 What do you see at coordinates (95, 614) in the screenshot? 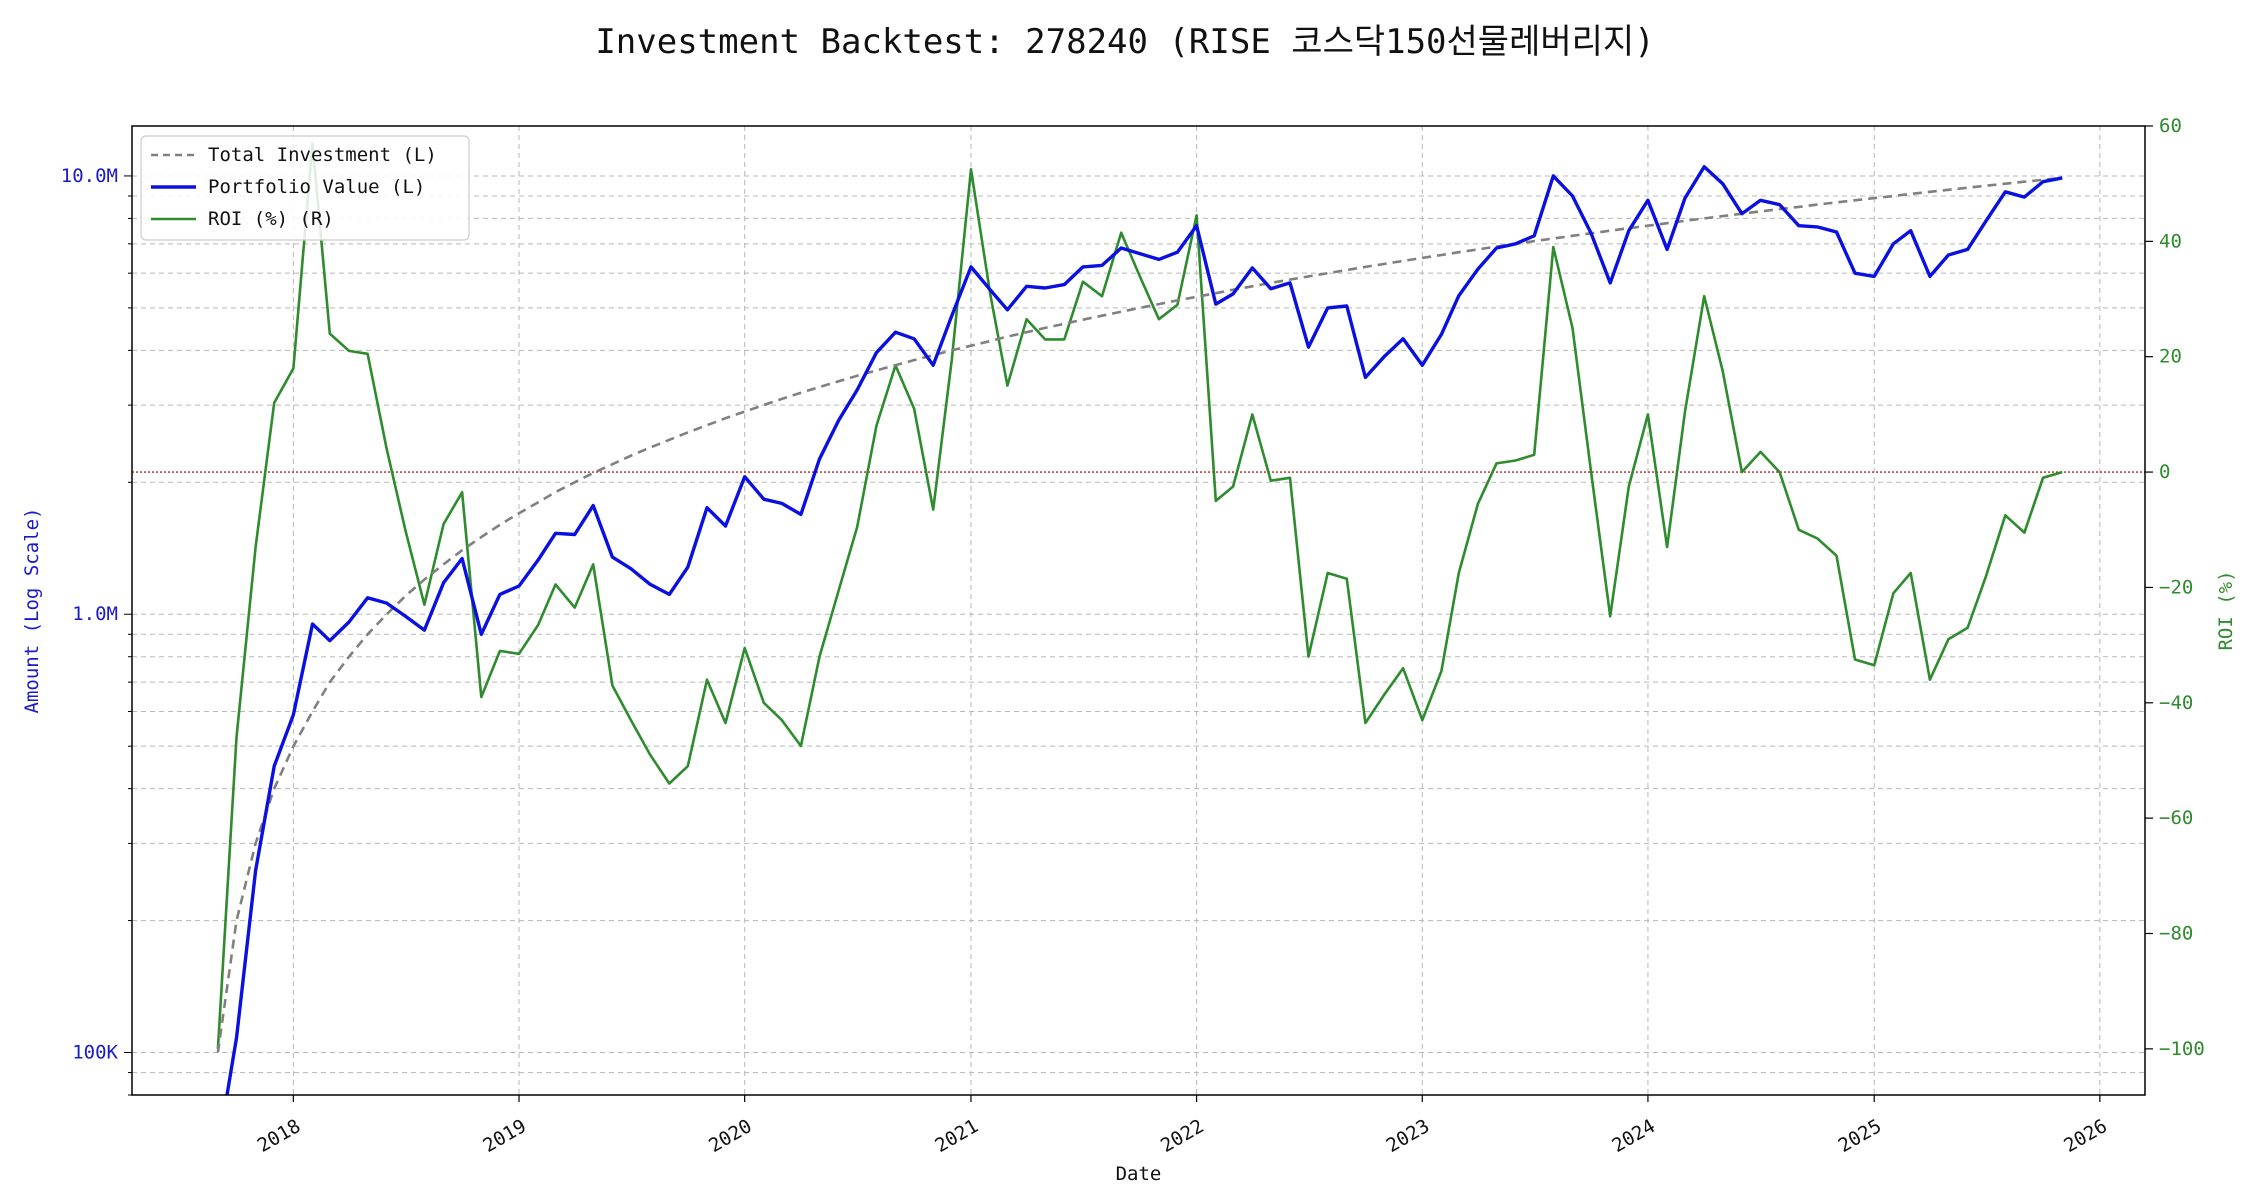
I see `left-tick-label: 1.0M` at bounding box center [95, 614].